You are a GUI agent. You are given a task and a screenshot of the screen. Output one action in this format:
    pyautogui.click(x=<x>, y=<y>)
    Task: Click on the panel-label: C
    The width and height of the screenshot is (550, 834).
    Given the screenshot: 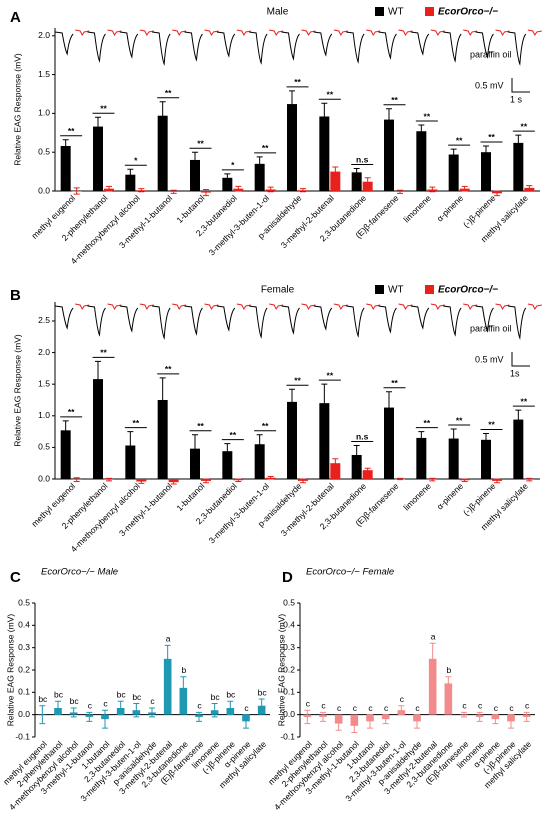 What is the action you would take?
    pyautogui.click(x=15, y=577)
    